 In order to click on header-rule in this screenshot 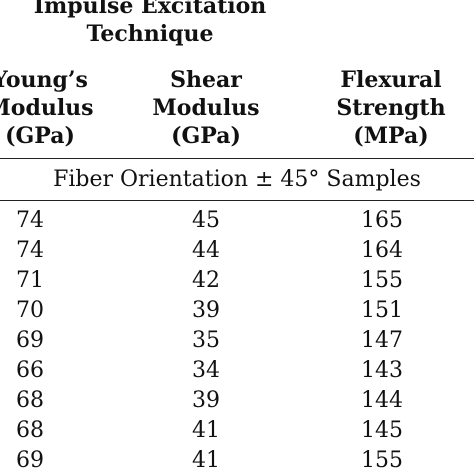, I will do `click(237, 158)`.